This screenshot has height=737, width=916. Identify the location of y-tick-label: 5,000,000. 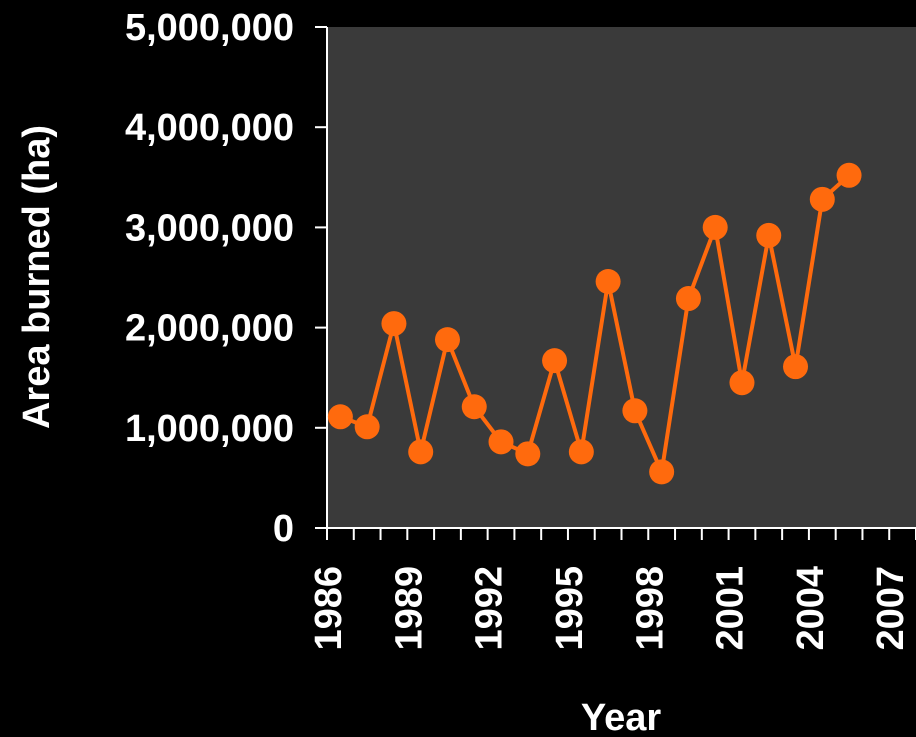
(209, 28).